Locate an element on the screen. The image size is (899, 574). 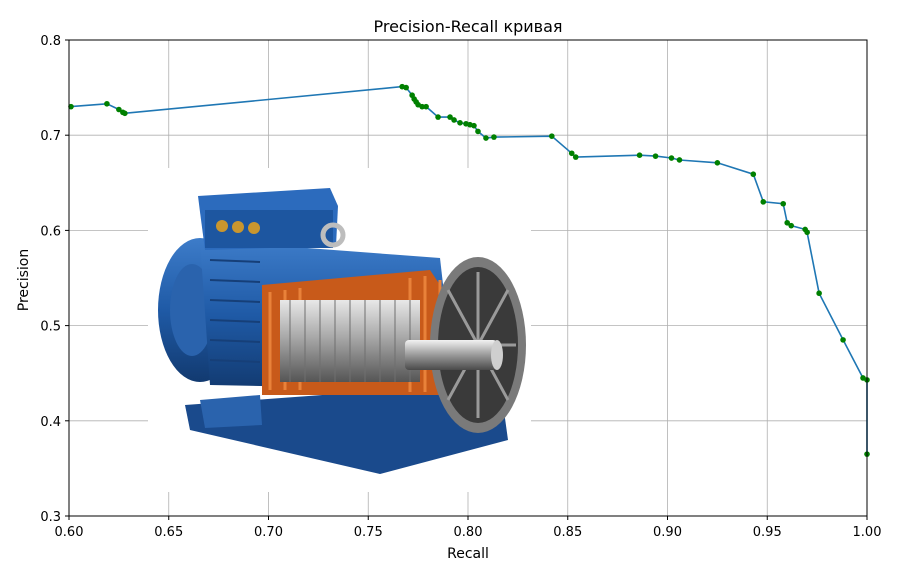
y-tick-label: 0.5 is located at coordinates (50, 327).